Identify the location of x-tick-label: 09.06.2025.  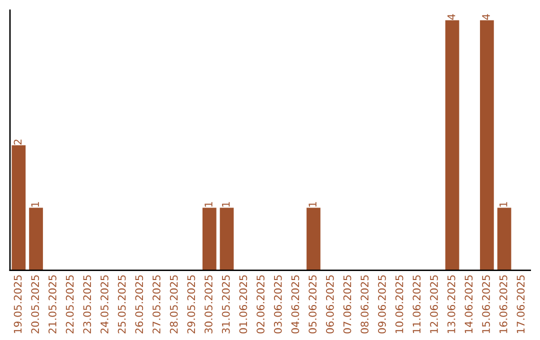
(382, 304).